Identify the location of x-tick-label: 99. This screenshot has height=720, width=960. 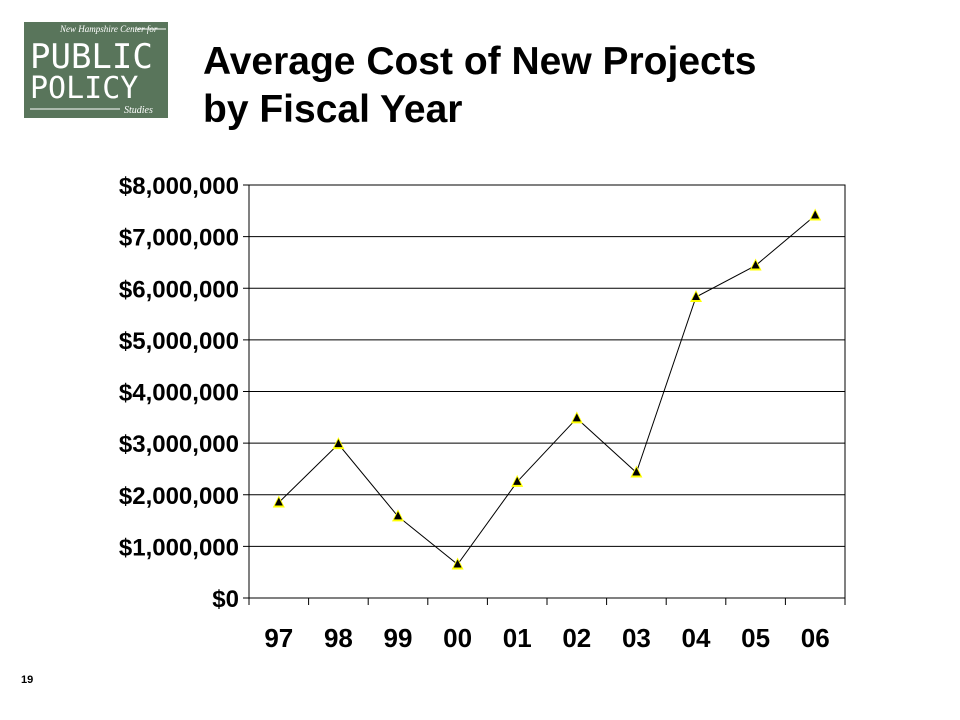
(398, 638).